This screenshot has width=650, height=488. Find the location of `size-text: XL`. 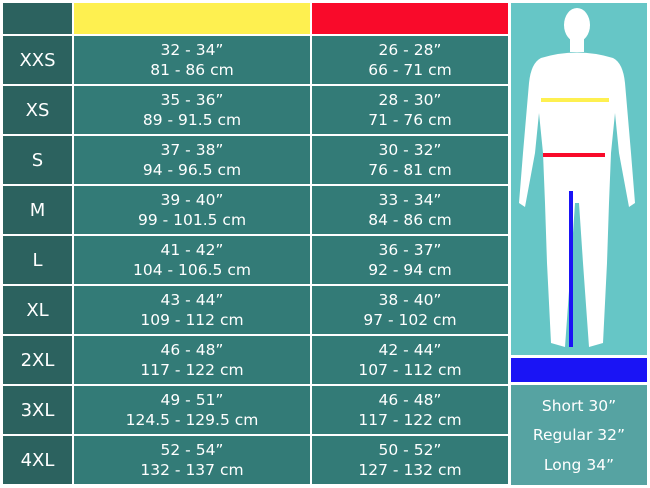

size-text: XL is located at coordinates (37, 310).